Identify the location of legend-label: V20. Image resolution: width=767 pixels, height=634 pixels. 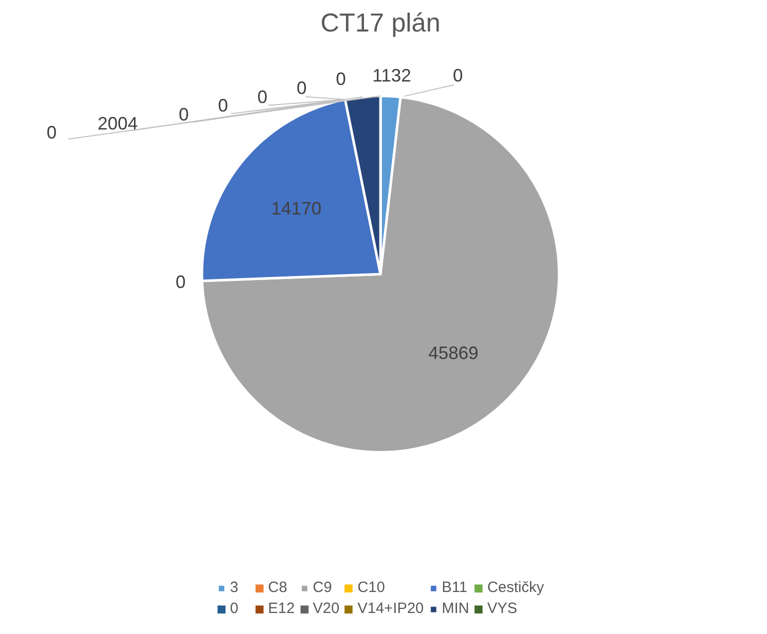
(326, 608).